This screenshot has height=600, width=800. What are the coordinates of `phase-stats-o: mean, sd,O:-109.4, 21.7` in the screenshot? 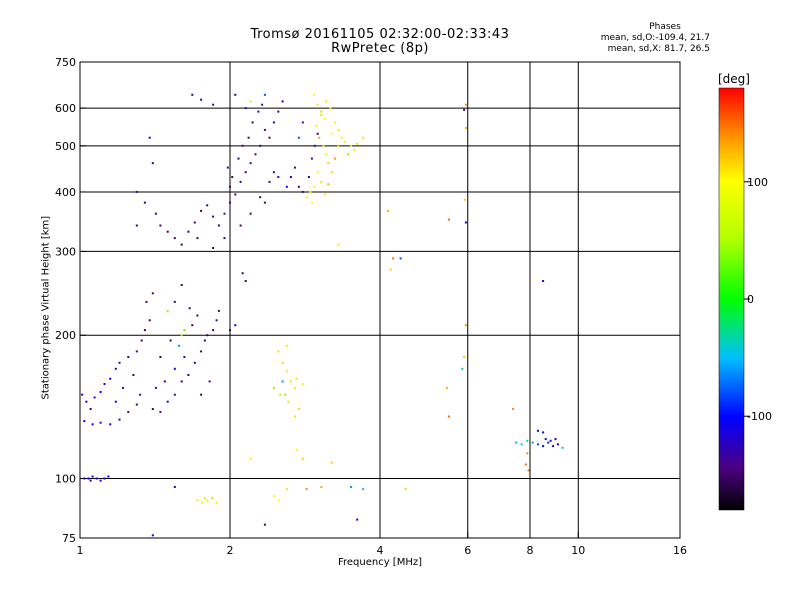 It's located at (655, 38).